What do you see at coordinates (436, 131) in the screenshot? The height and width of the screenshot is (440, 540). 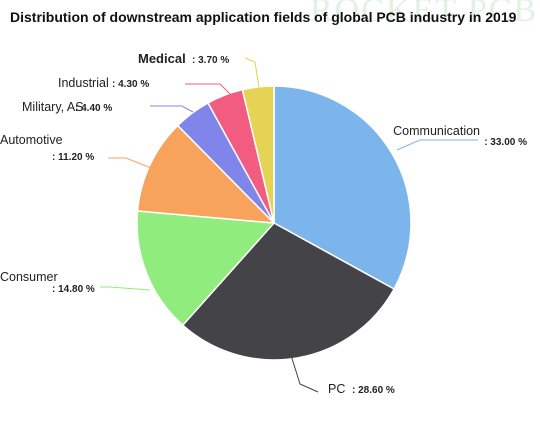 I see `slice-label-name: Communication` at bounding box center [436, 131].